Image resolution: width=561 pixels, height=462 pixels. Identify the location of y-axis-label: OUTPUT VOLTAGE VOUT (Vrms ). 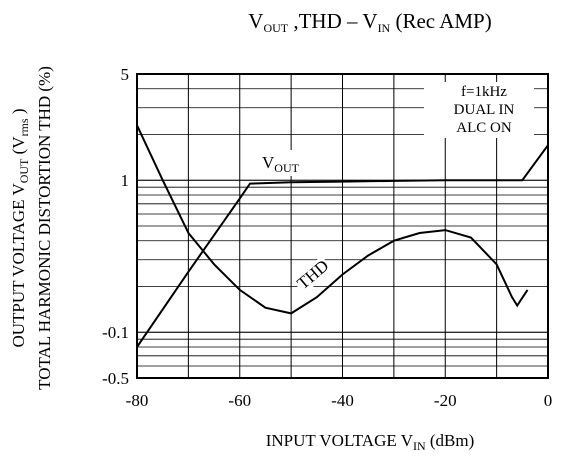
(20, 227).